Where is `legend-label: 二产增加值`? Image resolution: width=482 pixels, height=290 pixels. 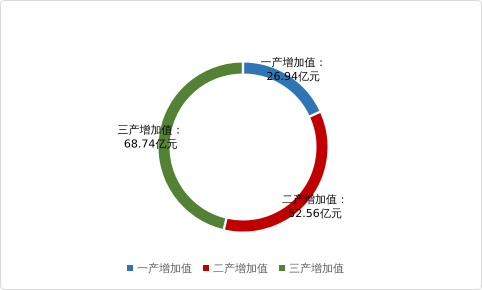 legend-label: 二产增加值 is located at coordinates (240, 268).